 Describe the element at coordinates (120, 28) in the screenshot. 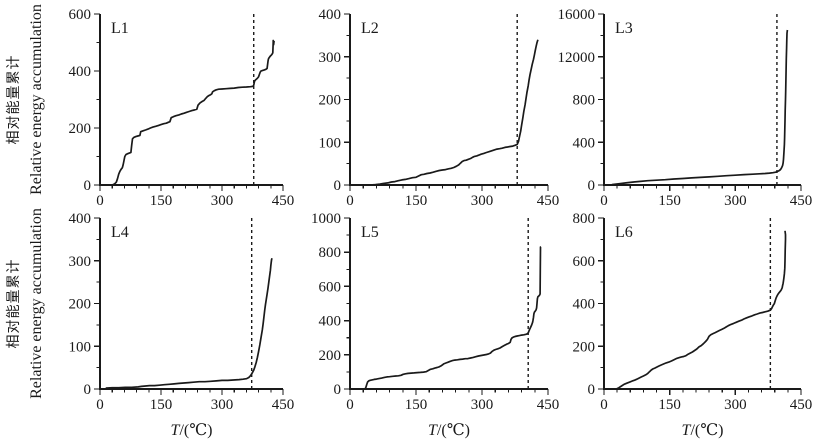

I see `panel-label: L1` at that location.